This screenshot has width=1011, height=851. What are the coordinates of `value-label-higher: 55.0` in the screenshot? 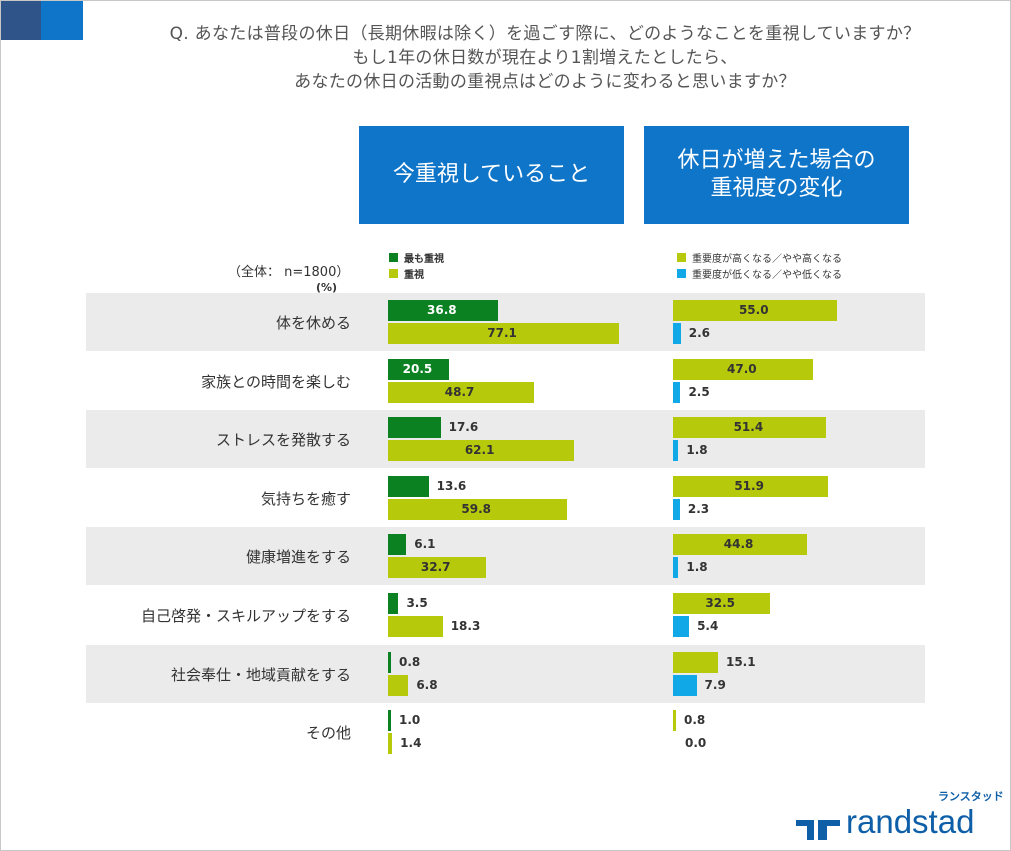 It's located at (753, 310).